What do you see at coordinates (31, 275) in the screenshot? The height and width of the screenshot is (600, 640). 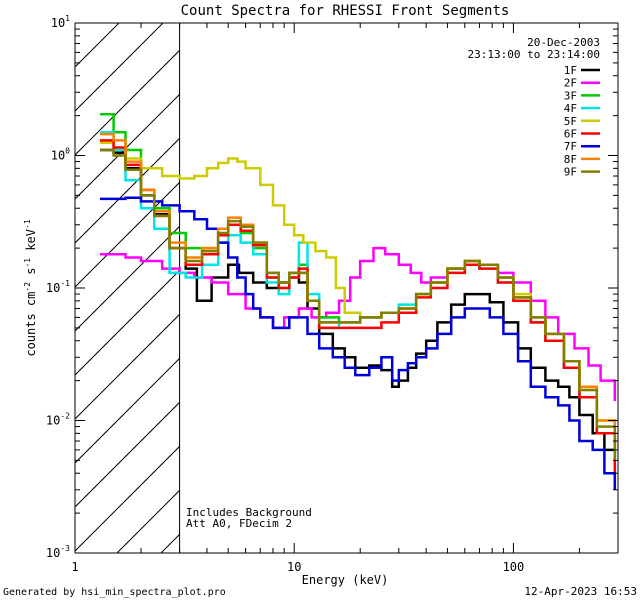 I see `y-axis-label-part: s` at bounding box center [31, 275].